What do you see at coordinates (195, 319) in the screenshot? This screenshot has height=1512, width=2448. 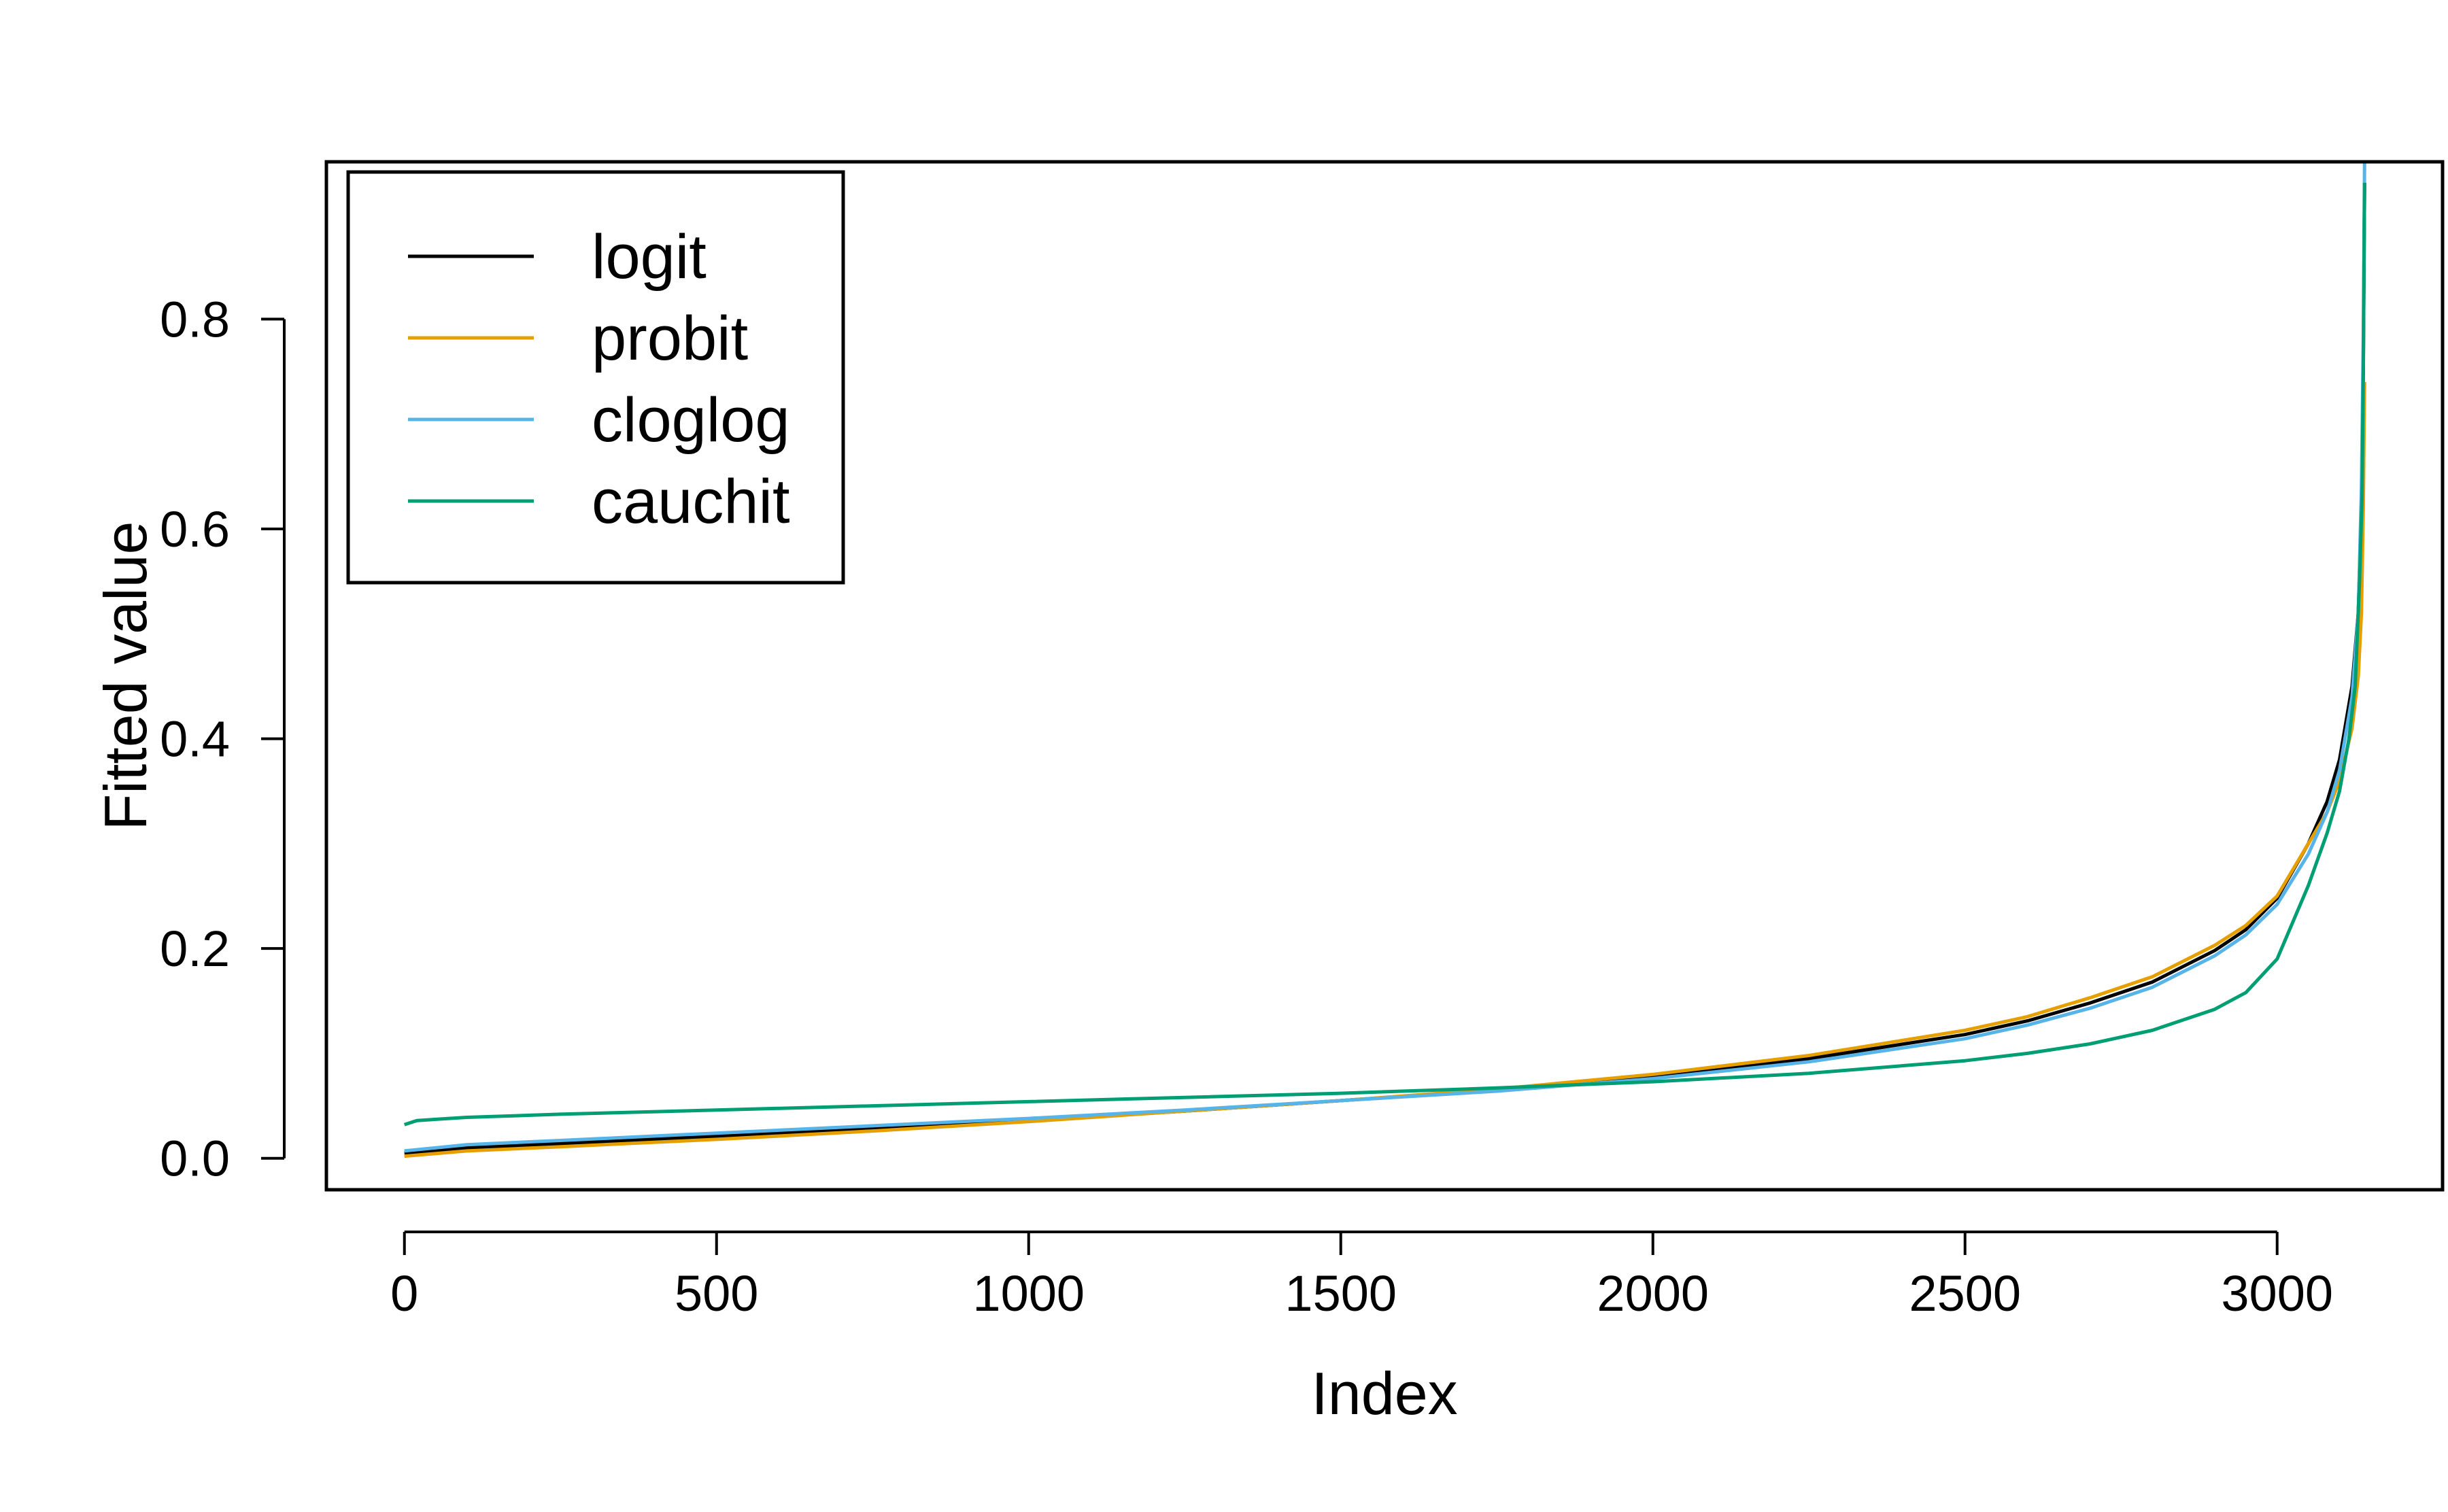 I see `y-tick-label: 0.8` at bounding box center [195, 319].